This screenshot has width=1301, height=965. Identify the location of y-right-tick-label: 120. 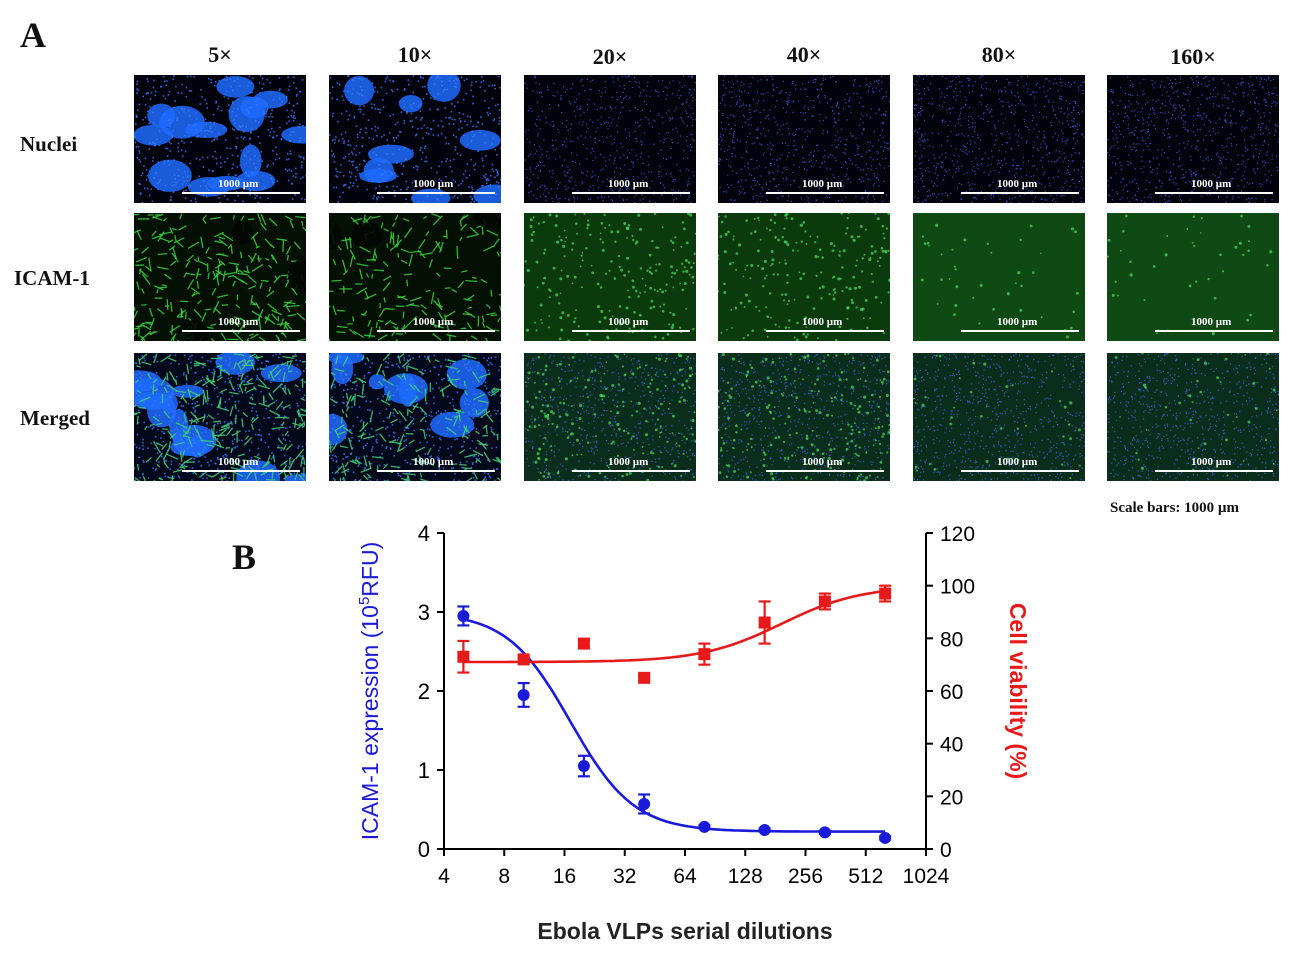
(957, 534).